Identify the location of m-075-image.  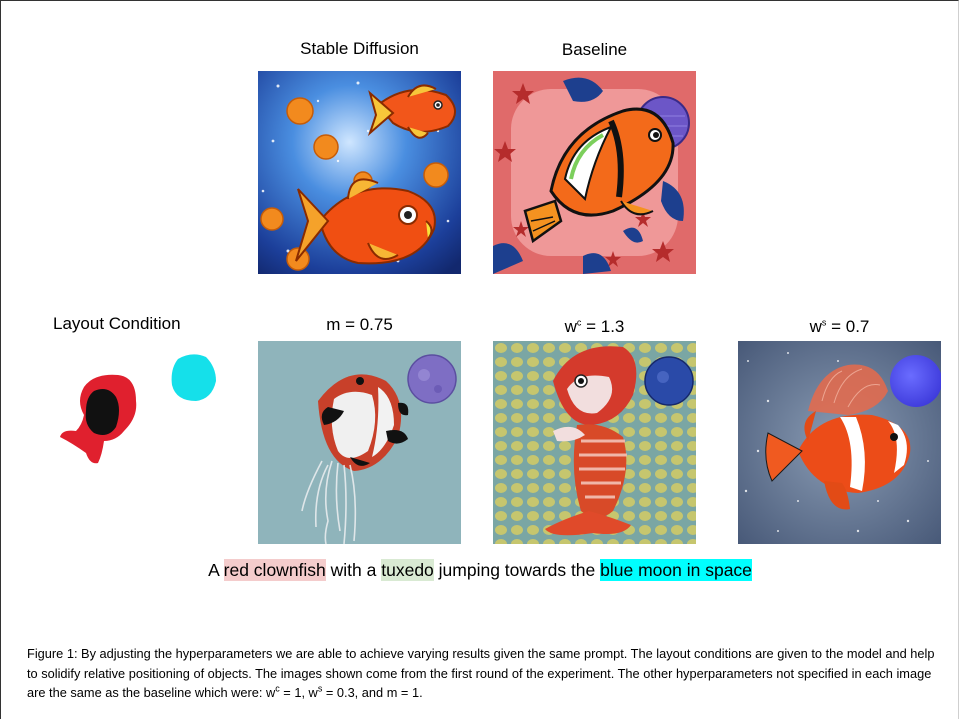
(359, 442).